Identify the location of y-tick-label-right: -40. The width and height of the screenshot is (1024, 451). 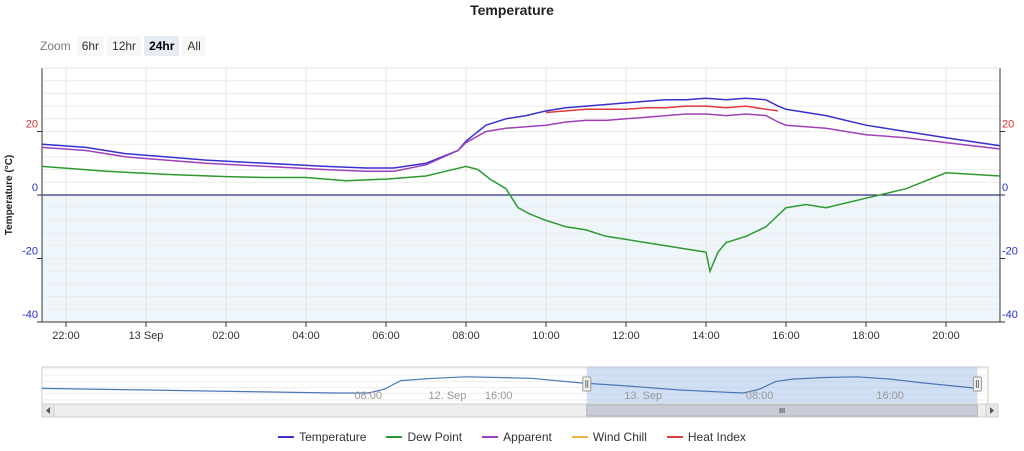
(1010, 315).